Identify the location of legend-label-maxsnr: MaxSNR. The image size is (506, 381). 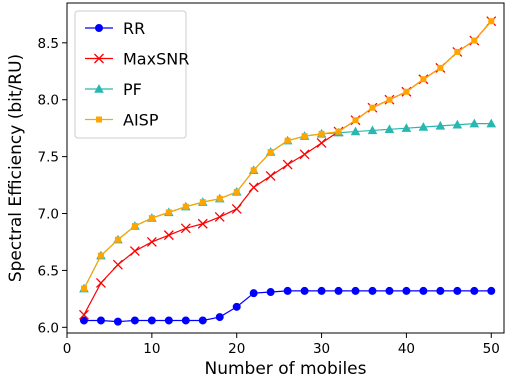
(156, 59).